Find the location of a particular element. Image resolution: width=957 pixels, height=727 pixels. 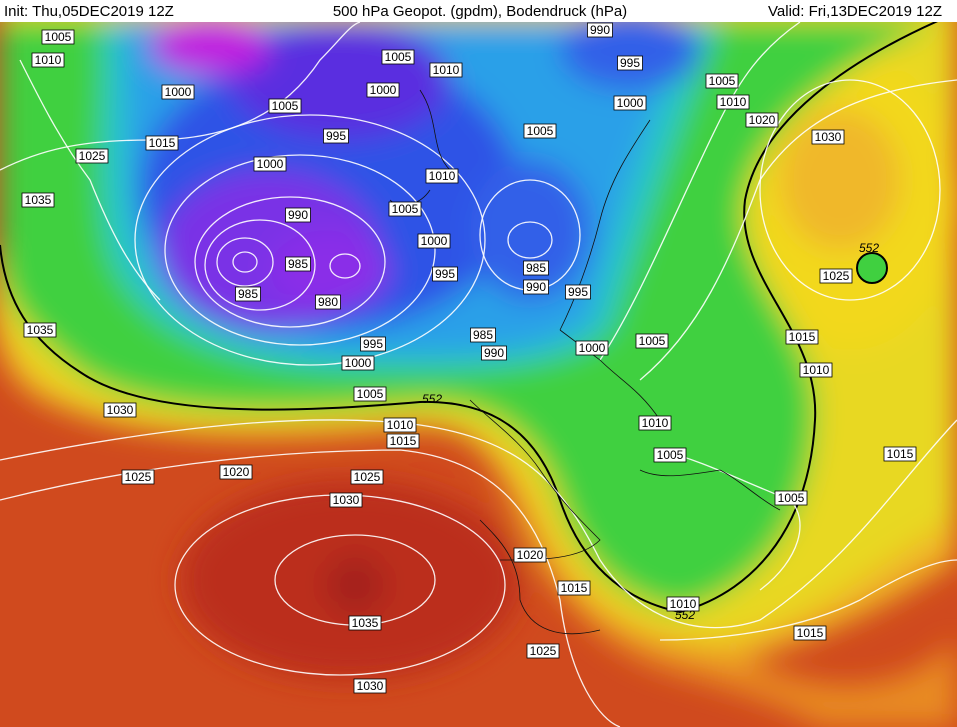

label-text: 1020 is located at coordinates (236, 472).